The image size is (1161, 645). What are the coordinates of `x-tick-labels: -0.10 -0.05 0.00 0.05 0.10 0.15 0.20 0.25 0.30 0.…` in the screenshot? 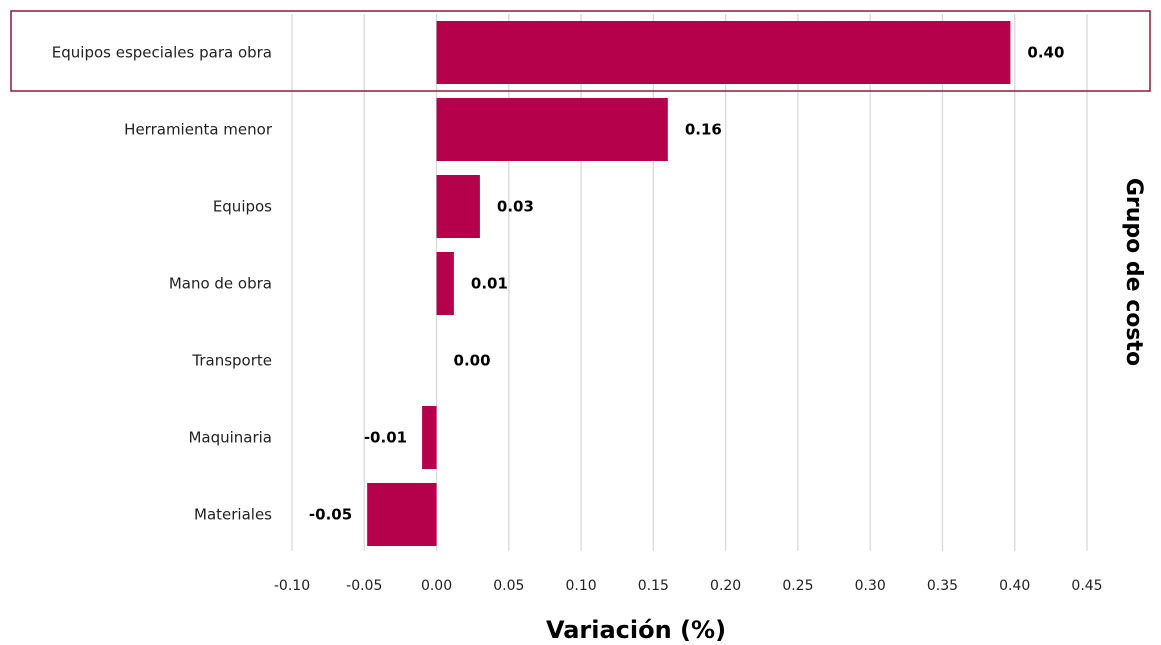 It's located at (688, 586).